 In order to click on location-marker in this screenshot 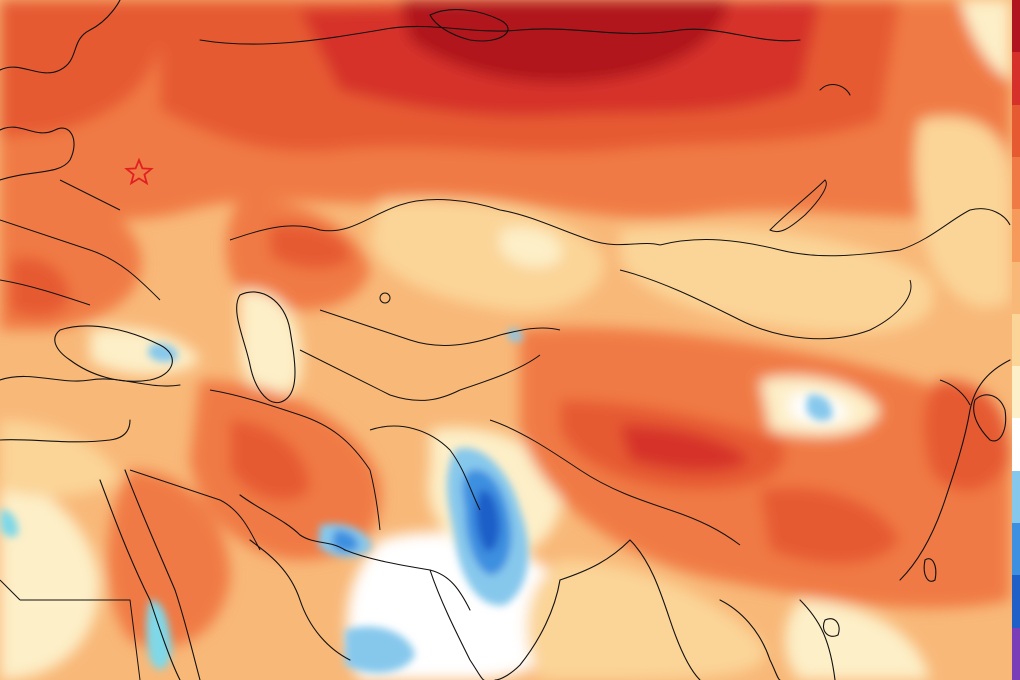, I will do `click(139, 171)`.